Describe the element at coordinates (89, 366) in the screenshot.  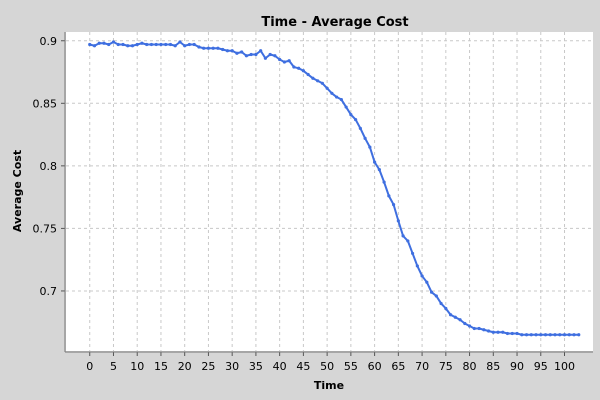
I see `x-tick-label: 0` at that location.